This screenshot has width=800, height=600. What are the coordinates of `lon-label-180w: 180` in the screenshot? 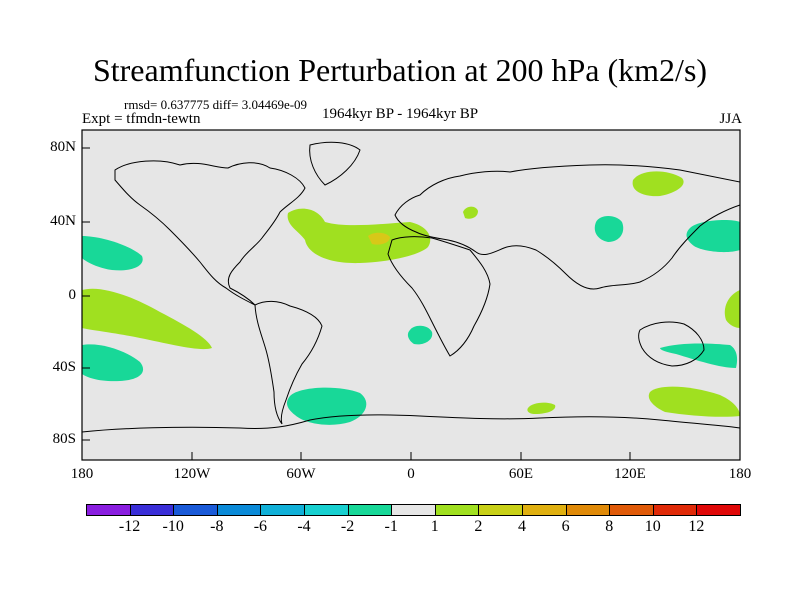 It's located at (82, 474).